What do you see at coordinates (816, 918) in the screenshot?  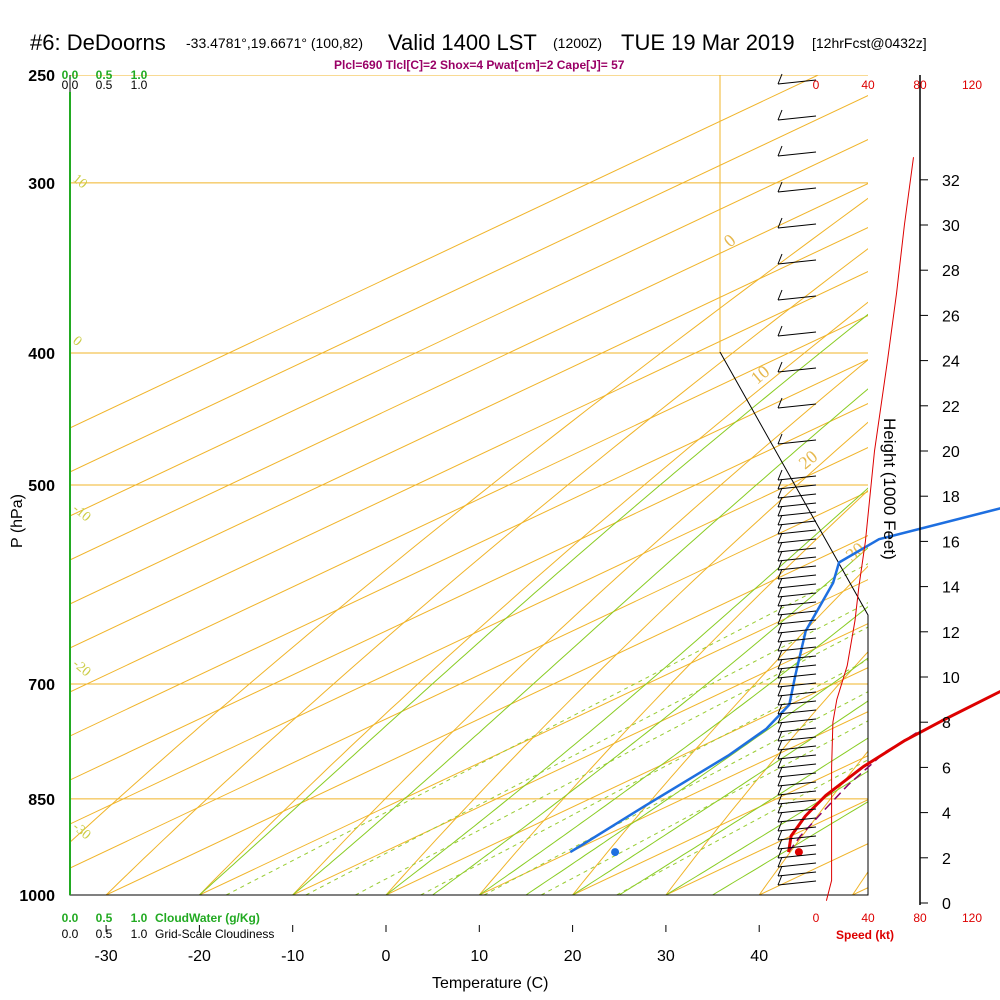 I see `speed-tick-bottom: 0` at bounding box center [816, 918].